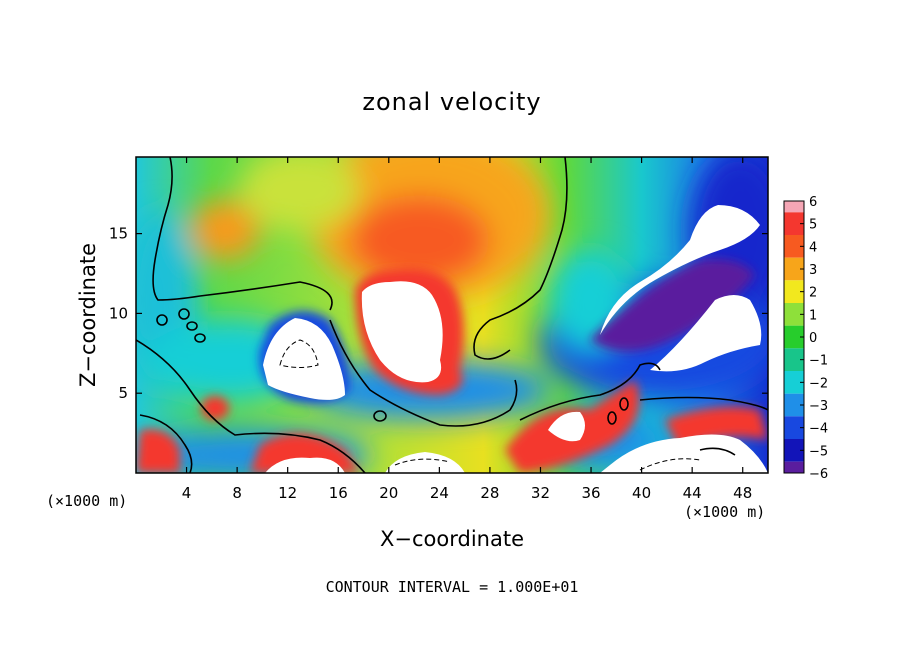 The image size is (904, 654). What do you see at coordinates (706, 333) in the screenshot?
I see `white-region-right` at bounding box center [706, 333].